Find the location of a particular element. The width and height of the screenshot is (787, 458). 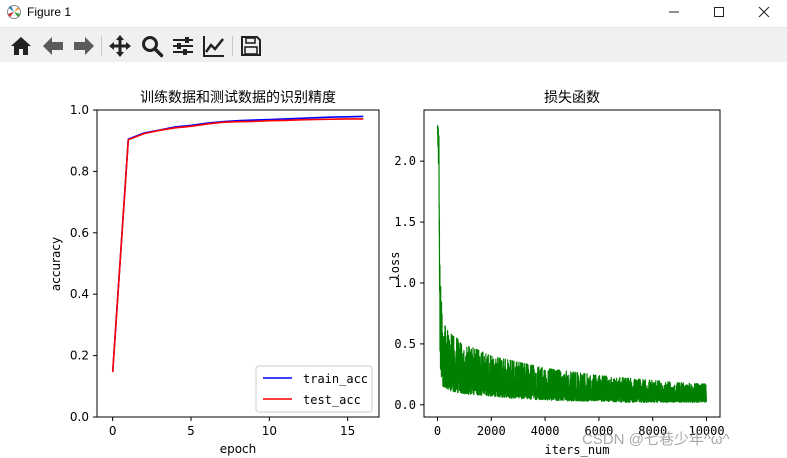

close-button is located at coordinates (764, 13).